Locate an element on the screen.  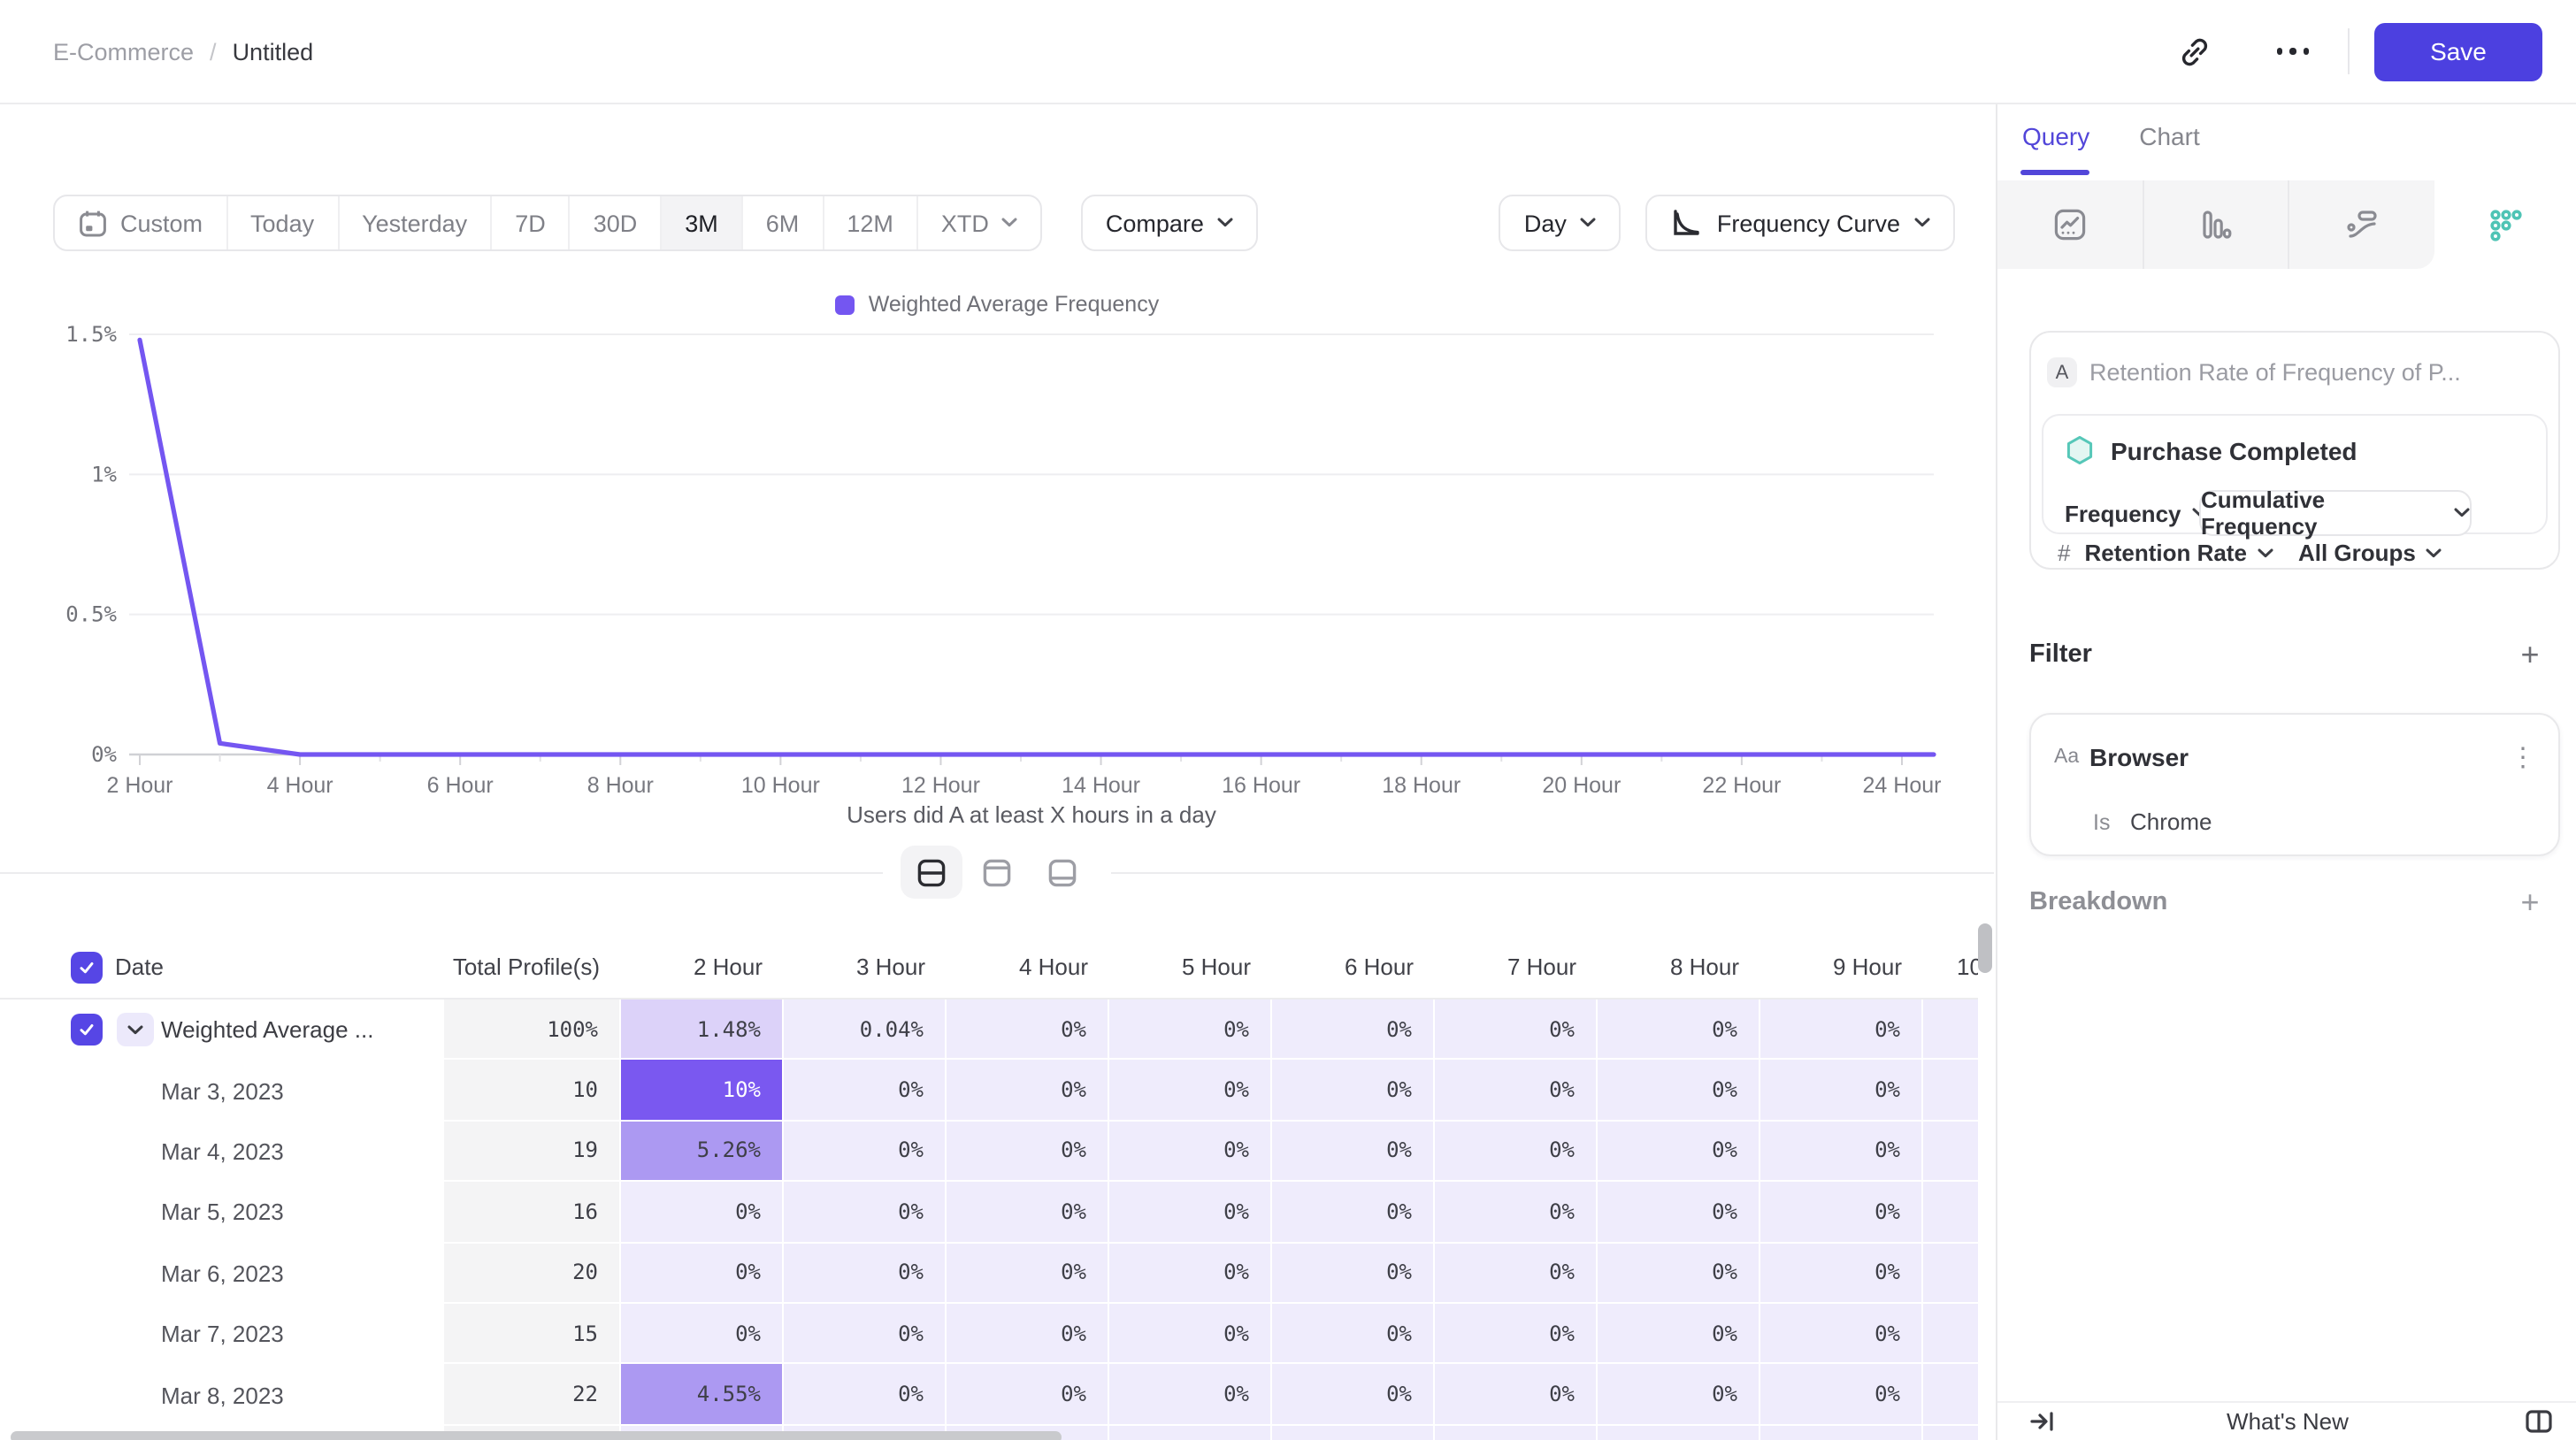
filter-menu-button: ⋮ is located at coordinates (2523, 758).